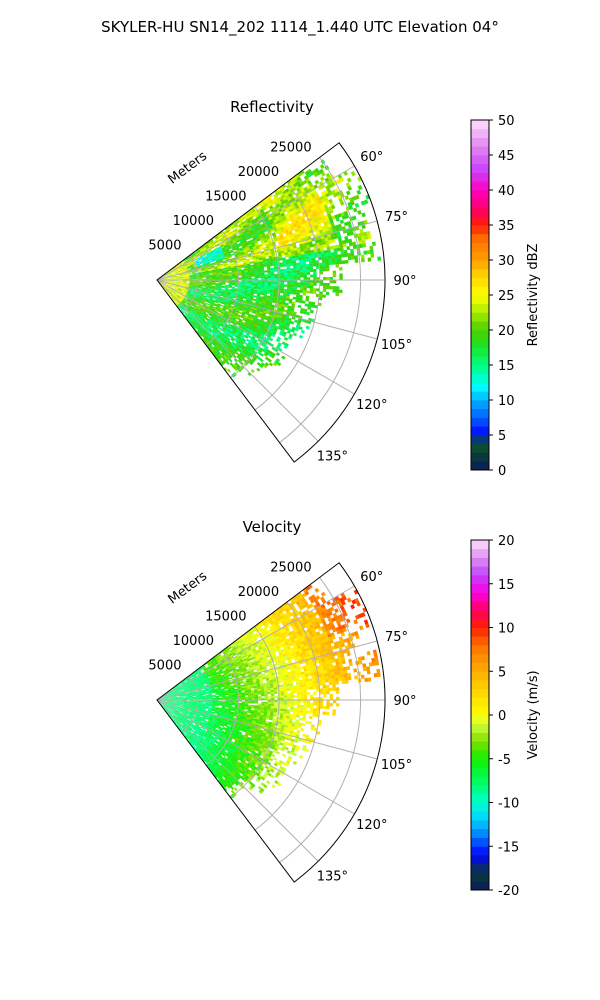 The height and width of the screenshot is (1000, 600). What do you see at coordinates (506, 331) in the screenshot?
I see `colorbar-tick-label: 20` at bounding box center [506, 331].